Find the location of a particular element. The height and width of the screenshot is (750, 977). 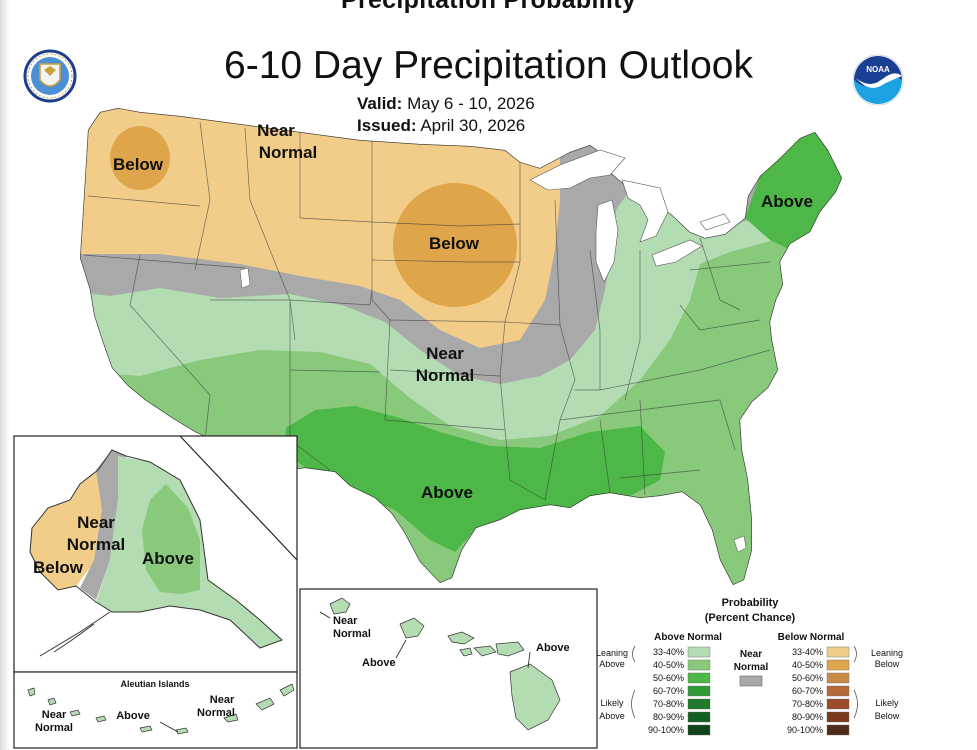

legend-likely-above-1: Likely is located at coordinates (612, 703).